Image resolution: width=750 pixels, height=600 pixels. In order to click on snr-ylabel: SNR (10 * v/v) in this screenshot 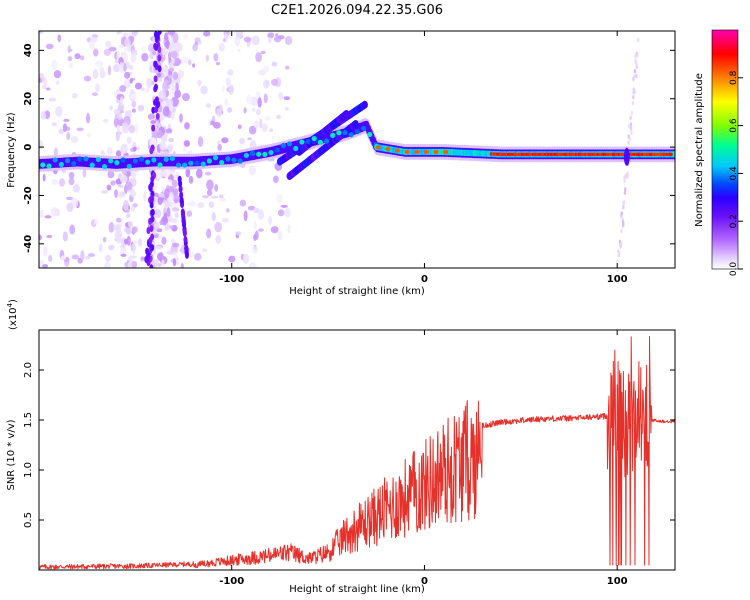, I will do `click(11, 454)`.